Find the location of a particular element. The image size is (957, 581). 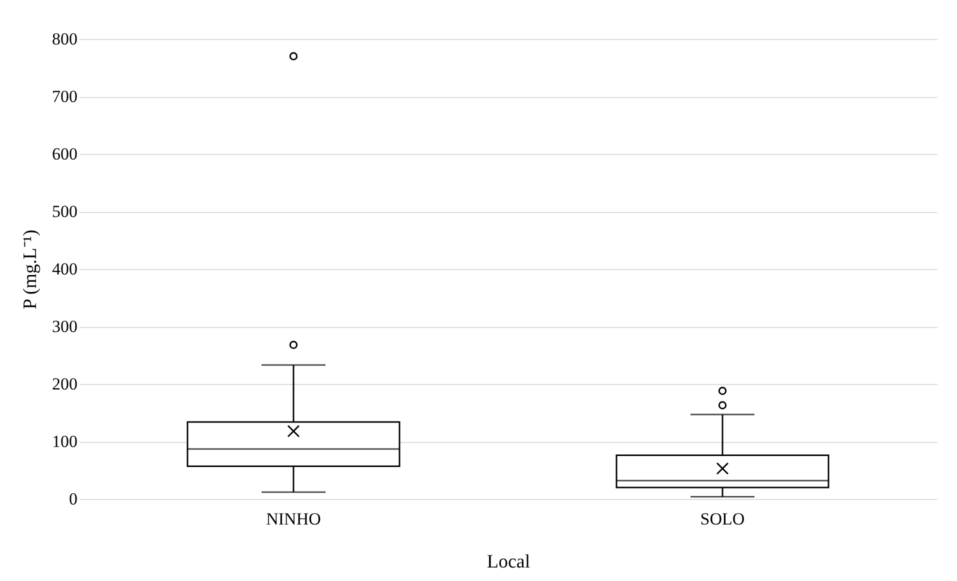

y-tick-label: 500 is located at coordinates (65, 211).